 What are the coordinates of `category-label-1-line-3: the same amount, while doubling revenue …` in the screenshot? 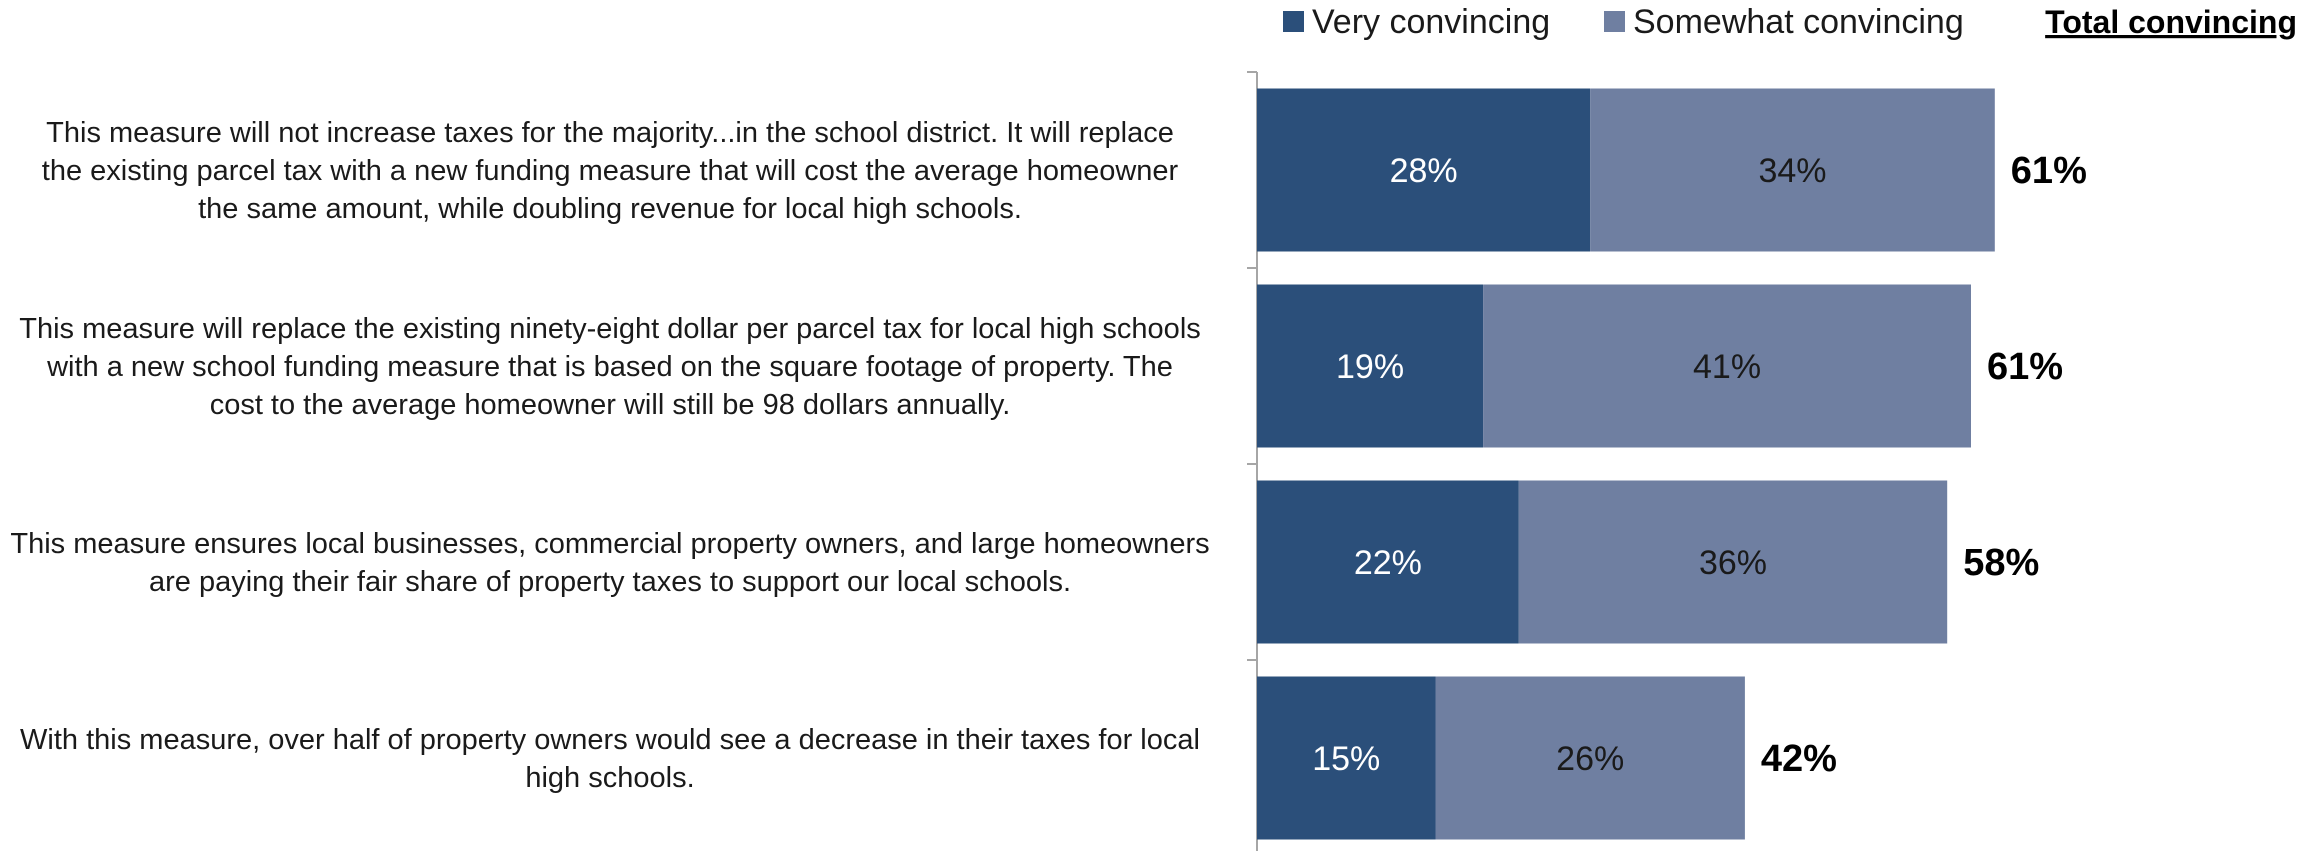 It's located at (610, 209).